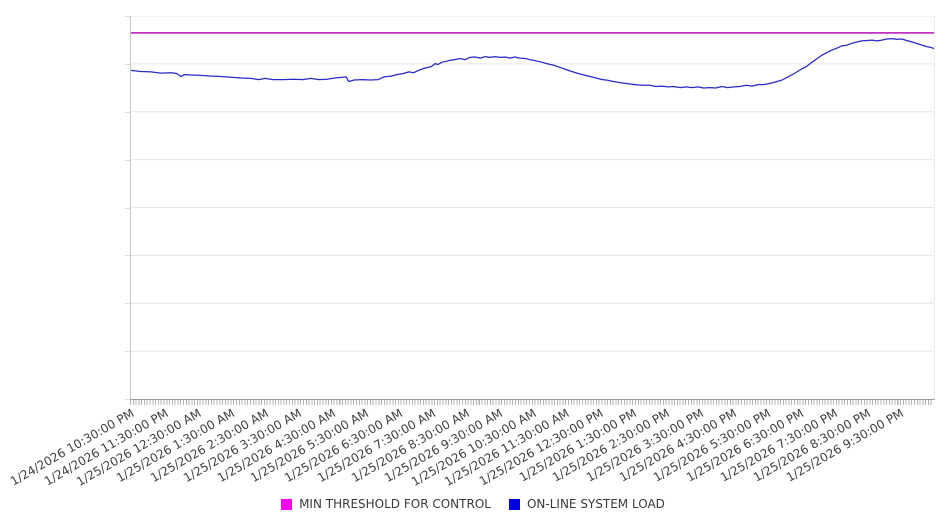 This screenshot has height=526, width=946. I want to click on legend-swatch-system-load-icon, so click(514, 504).